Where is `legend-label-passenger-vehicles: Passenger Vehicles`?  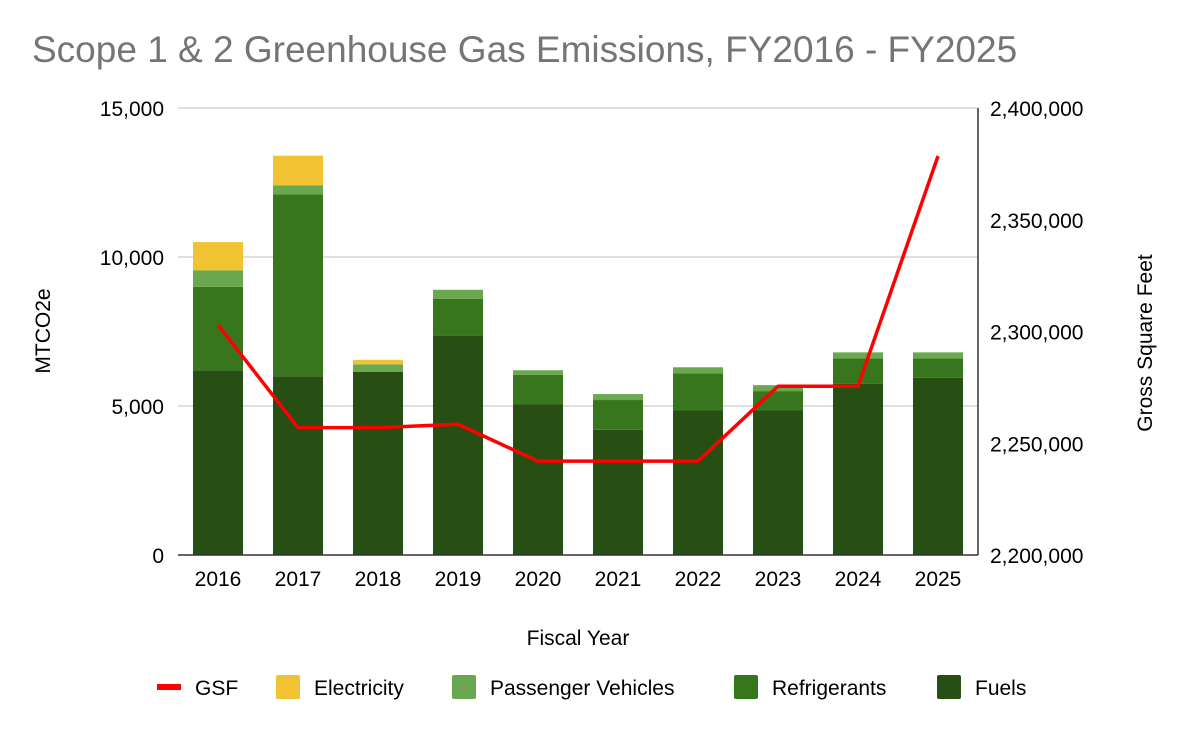
legend-label-passenger-vehicles: Passenger Vehicles is located at coordinates (582, 688).